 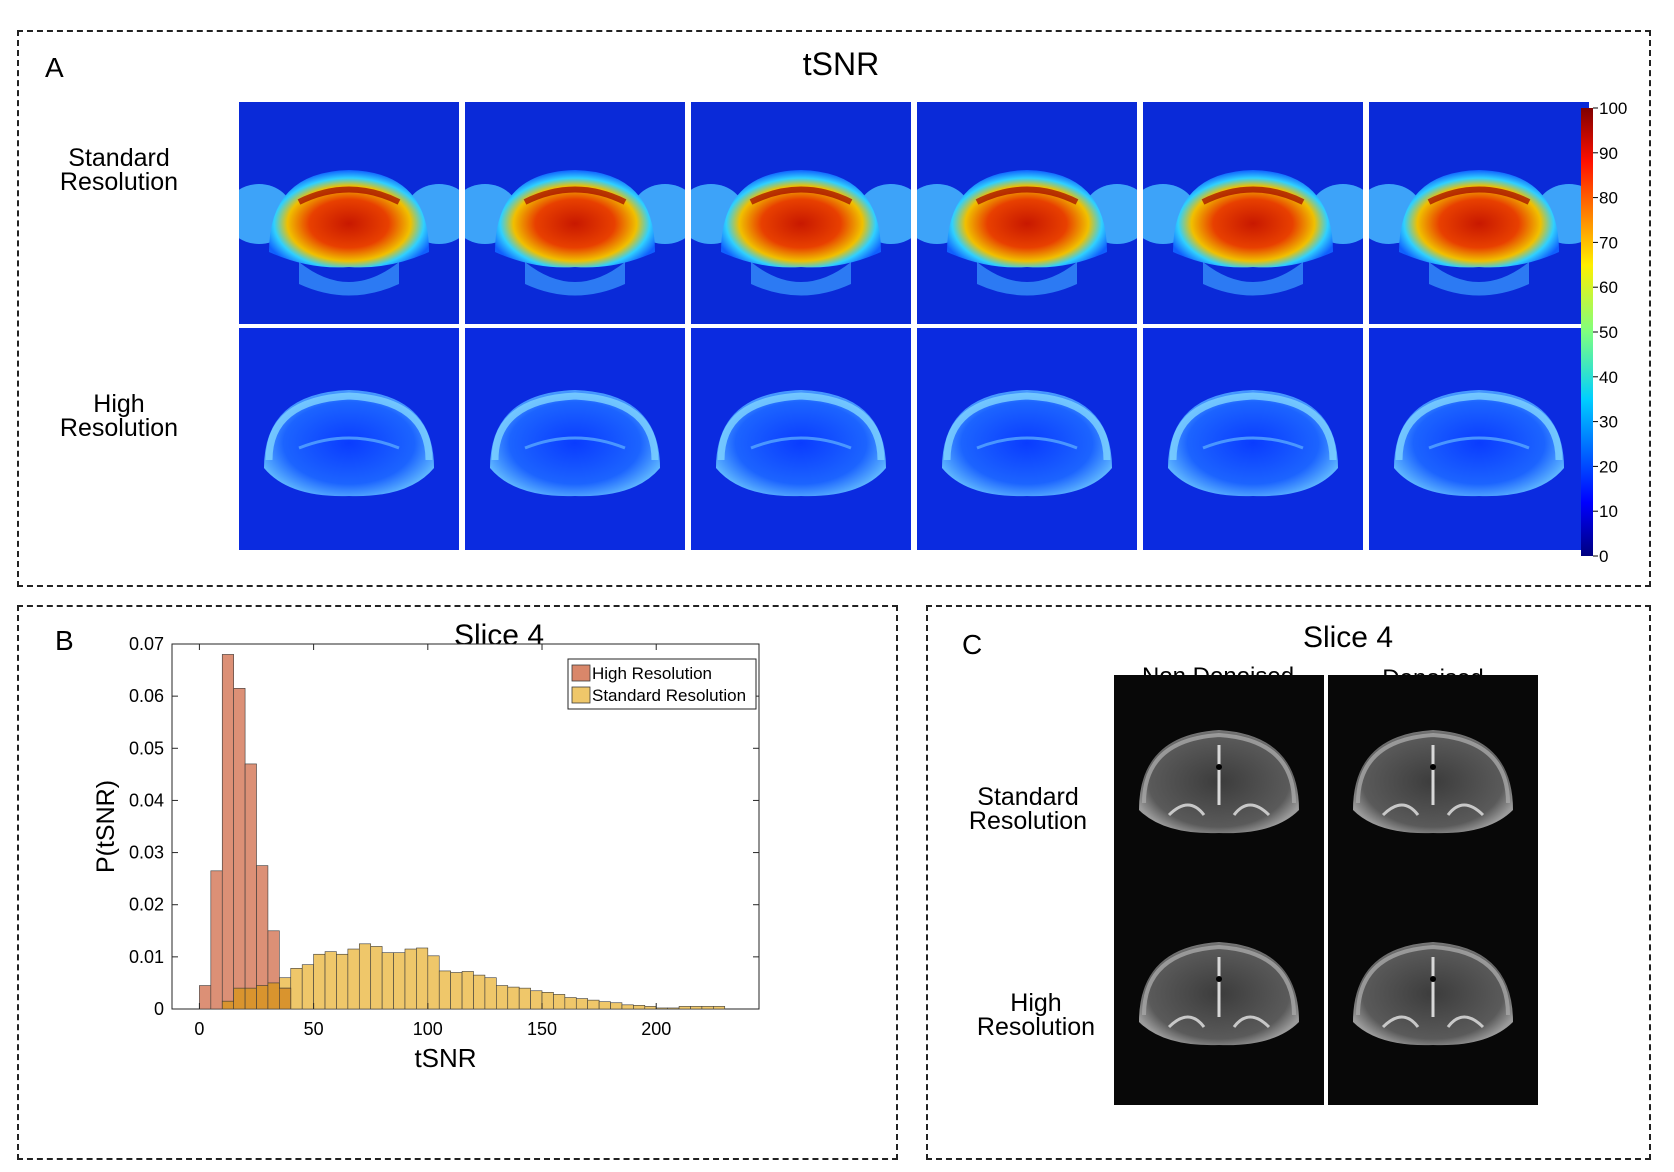 I want to click on mri-high-non-denoised, so click(x=1219, y=996).